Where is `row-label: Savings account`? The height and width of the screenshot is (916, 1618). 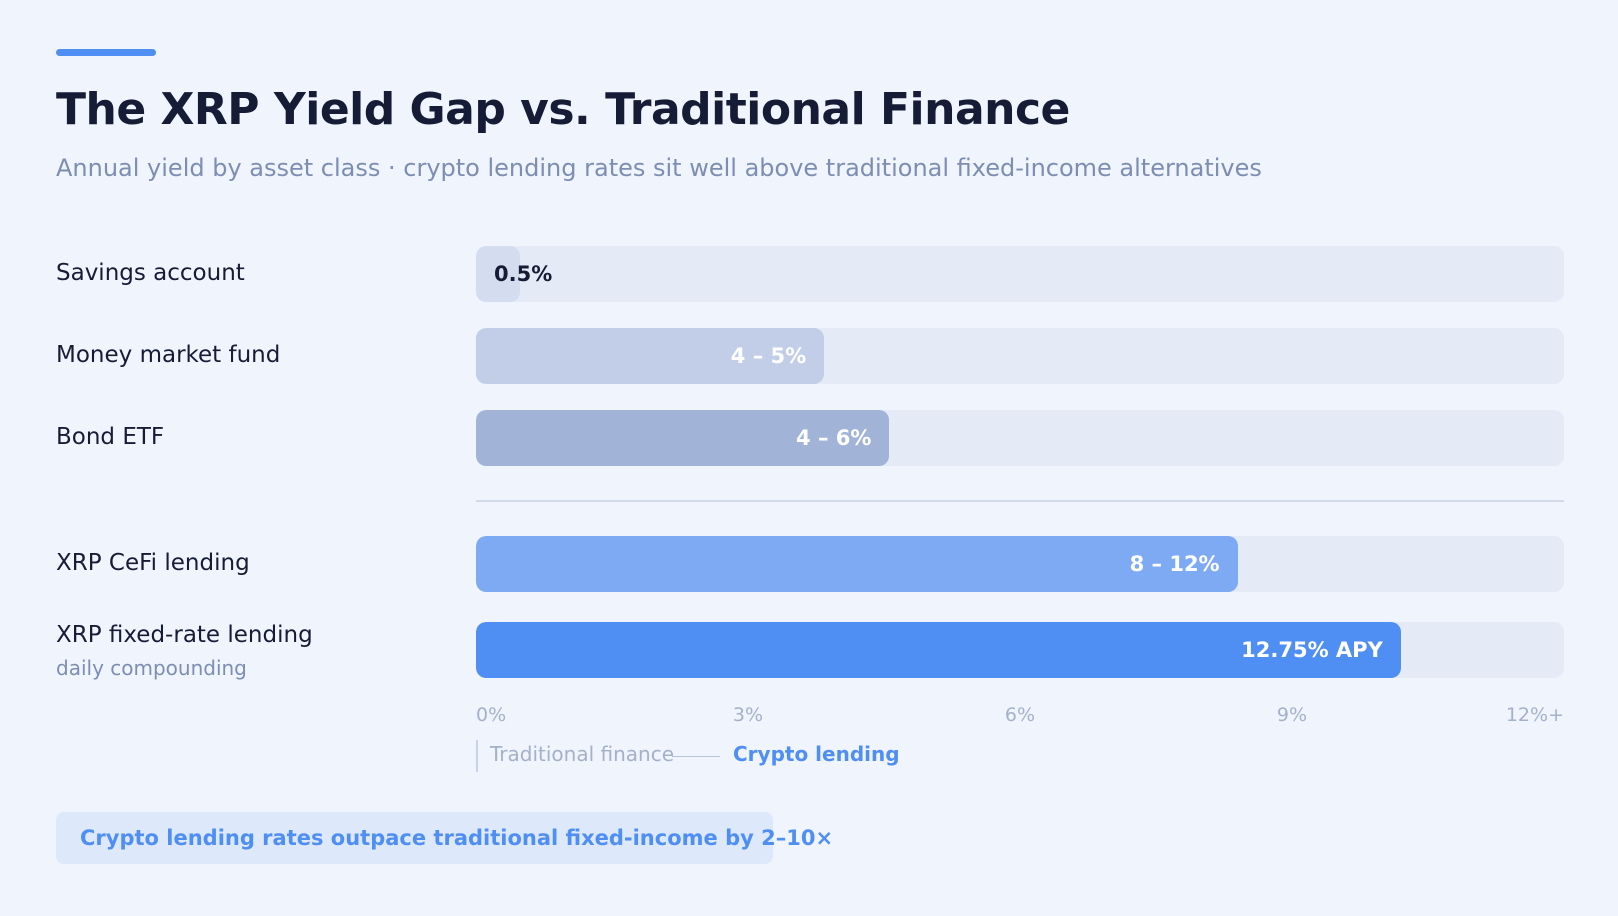 row-label: Savings account is located at coordinates (150, 273).